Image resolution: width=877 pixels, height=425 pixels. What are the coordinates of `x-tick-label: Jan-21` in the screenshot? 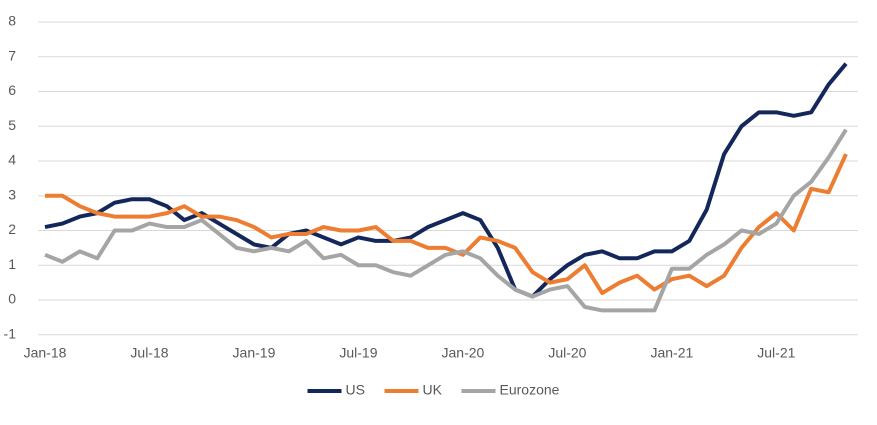 It's located at (671, 353).